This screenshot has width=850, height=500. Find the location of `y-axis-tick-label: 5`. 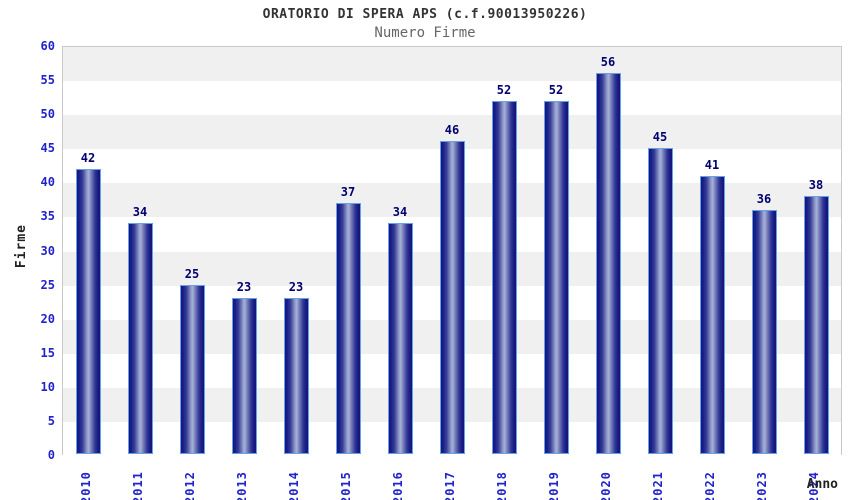

y-axis-tick-label: 5 is located at coordinates (51, 420).